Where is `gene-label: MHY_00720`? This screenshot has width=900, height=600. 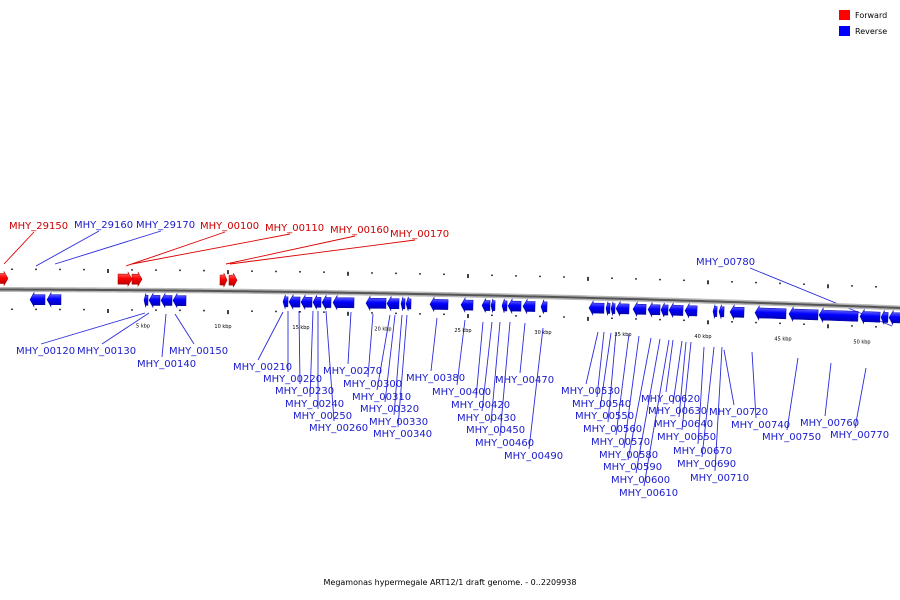 gene-label: MHY_00720 is located at coordinates (738, 412).